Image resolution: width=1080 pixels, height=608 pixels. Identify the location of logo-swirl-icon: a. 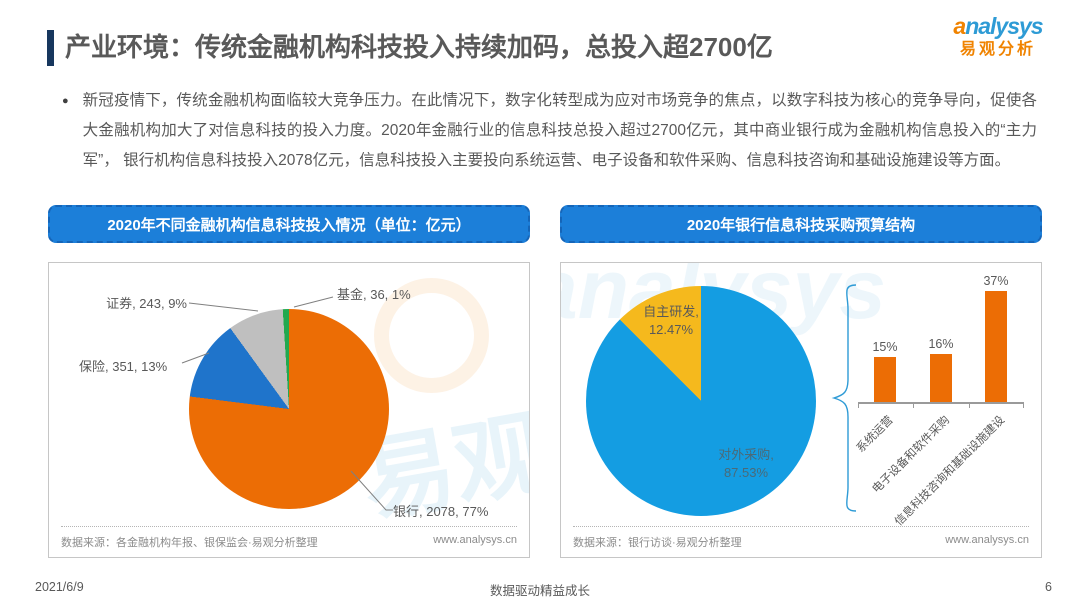
(959, 26).